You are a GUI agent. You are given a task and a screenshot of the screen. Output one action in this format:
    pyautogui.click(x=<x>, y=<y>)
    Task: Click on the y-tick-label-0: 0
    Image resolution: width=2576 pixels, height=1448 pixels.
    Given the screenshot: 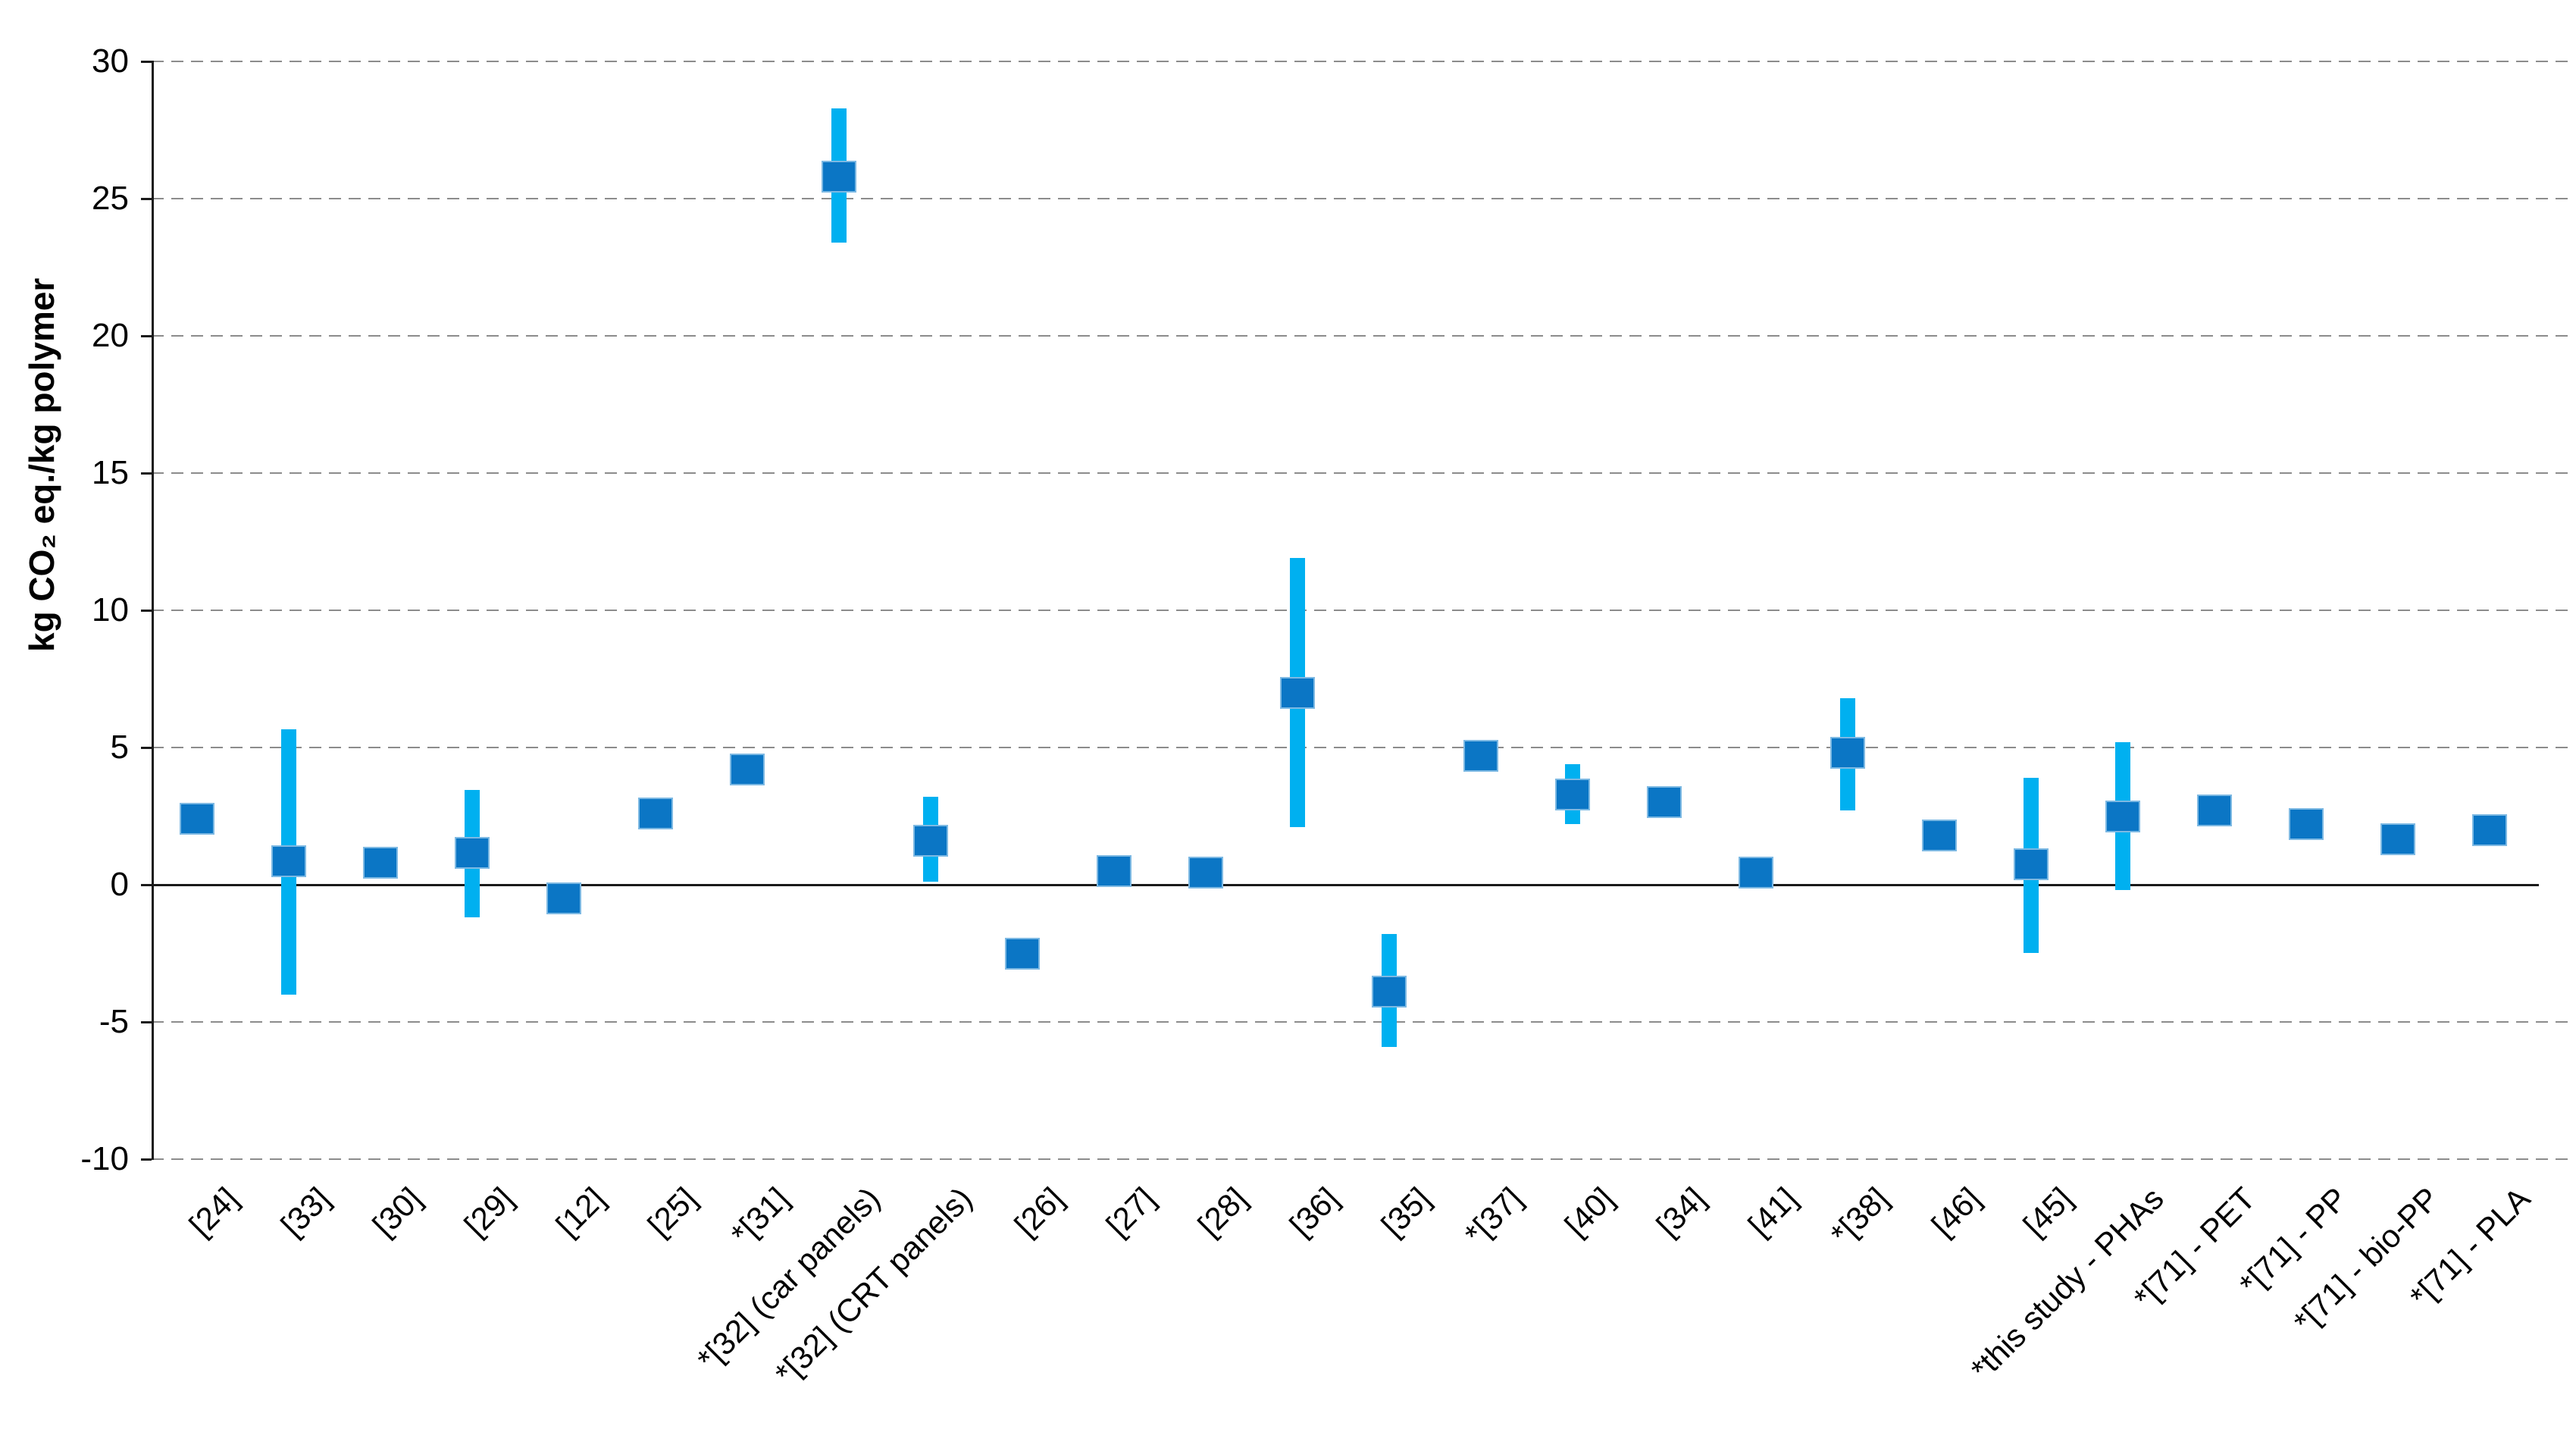 What is the action you would take?
    pyautogui.click(x=120, y=884)
    